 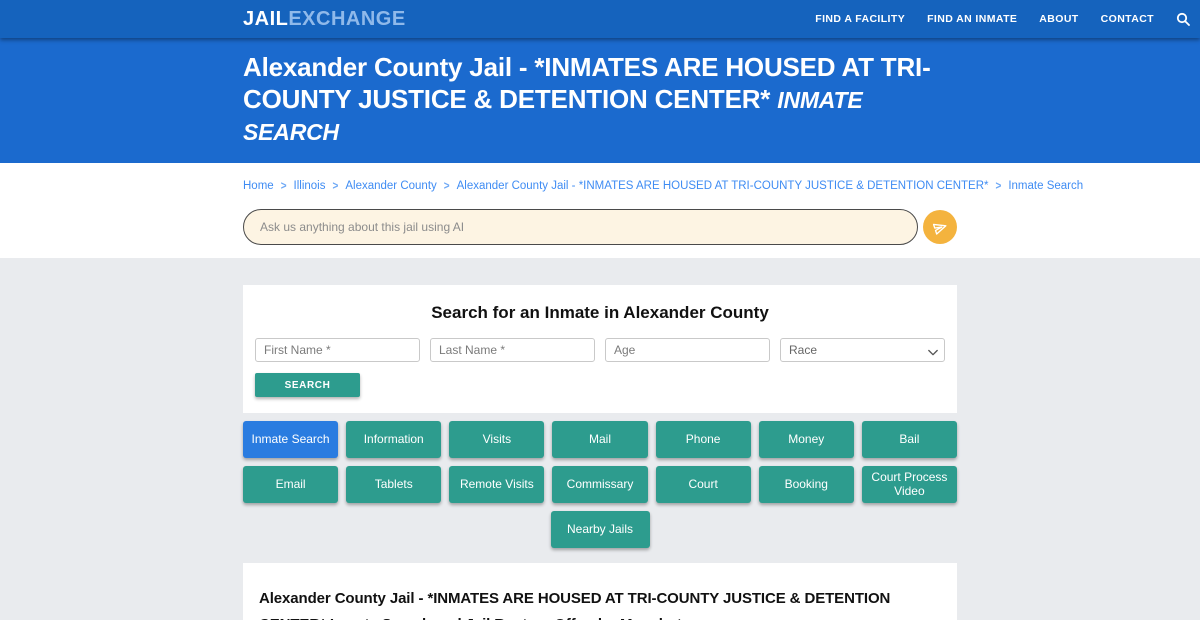 What do you see at coordinates (512, 350) in the screenshot?
I see `last-name-field` at bounding box center [512, 350].